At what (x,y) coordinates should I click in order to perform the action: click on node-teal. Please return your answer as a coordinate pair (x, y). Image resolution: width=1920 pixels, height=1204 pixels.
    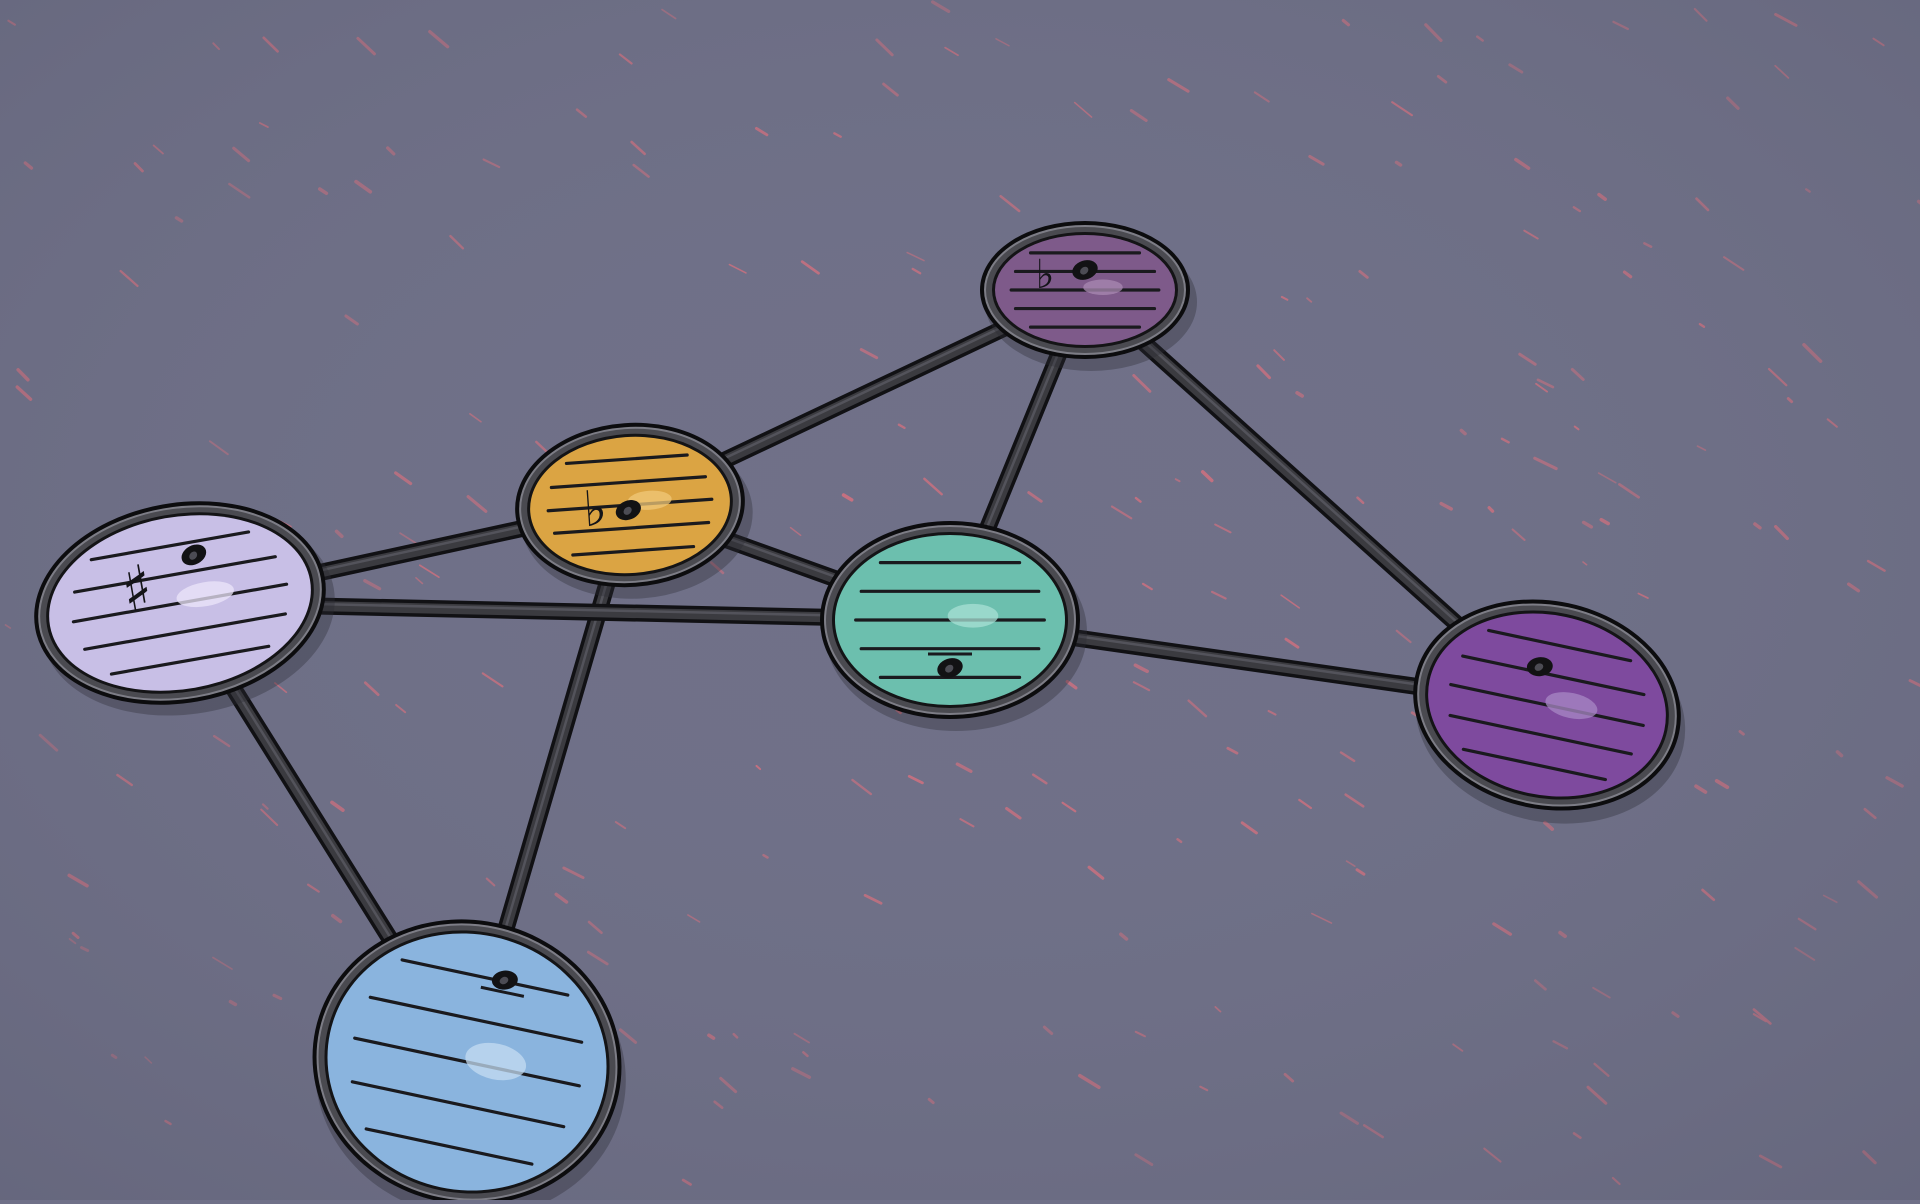
    Looking at the image, I should click on (953, 626).